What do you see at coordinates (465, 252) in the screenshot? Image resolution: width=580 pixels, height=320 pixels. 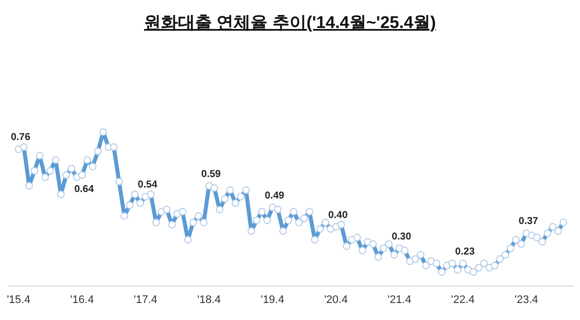 I see `data-label: 0.23` at bounding box center [465, 252].